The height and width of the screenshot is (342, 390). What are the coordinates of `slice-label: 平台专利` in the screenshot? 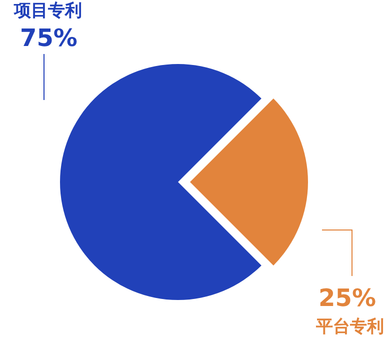 It's located at (349, 327).